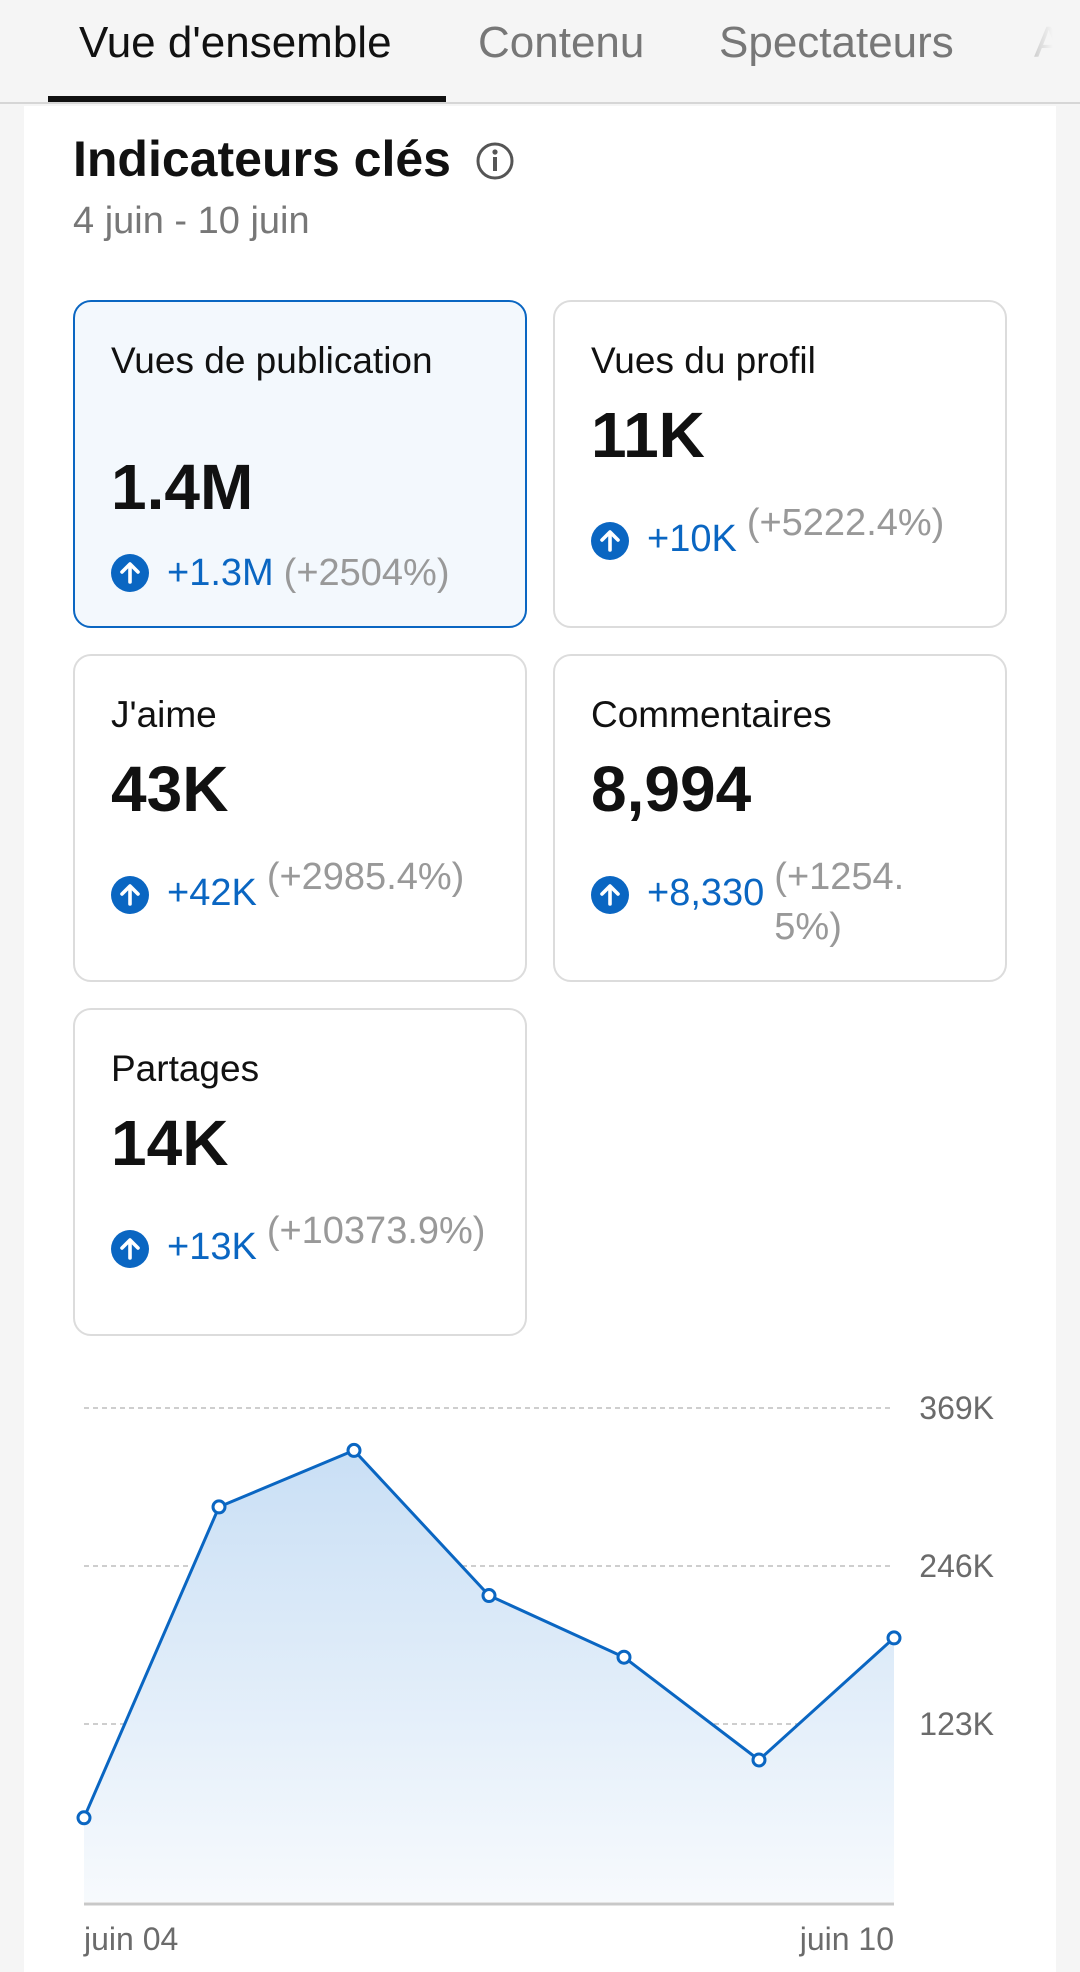 The width and height of the screenshot is (1080, 1972). What do you see at coordinates (706, 893) in the screenshot?
I see `metric-delta-value: +8,330` at bounding box center [706, 893].